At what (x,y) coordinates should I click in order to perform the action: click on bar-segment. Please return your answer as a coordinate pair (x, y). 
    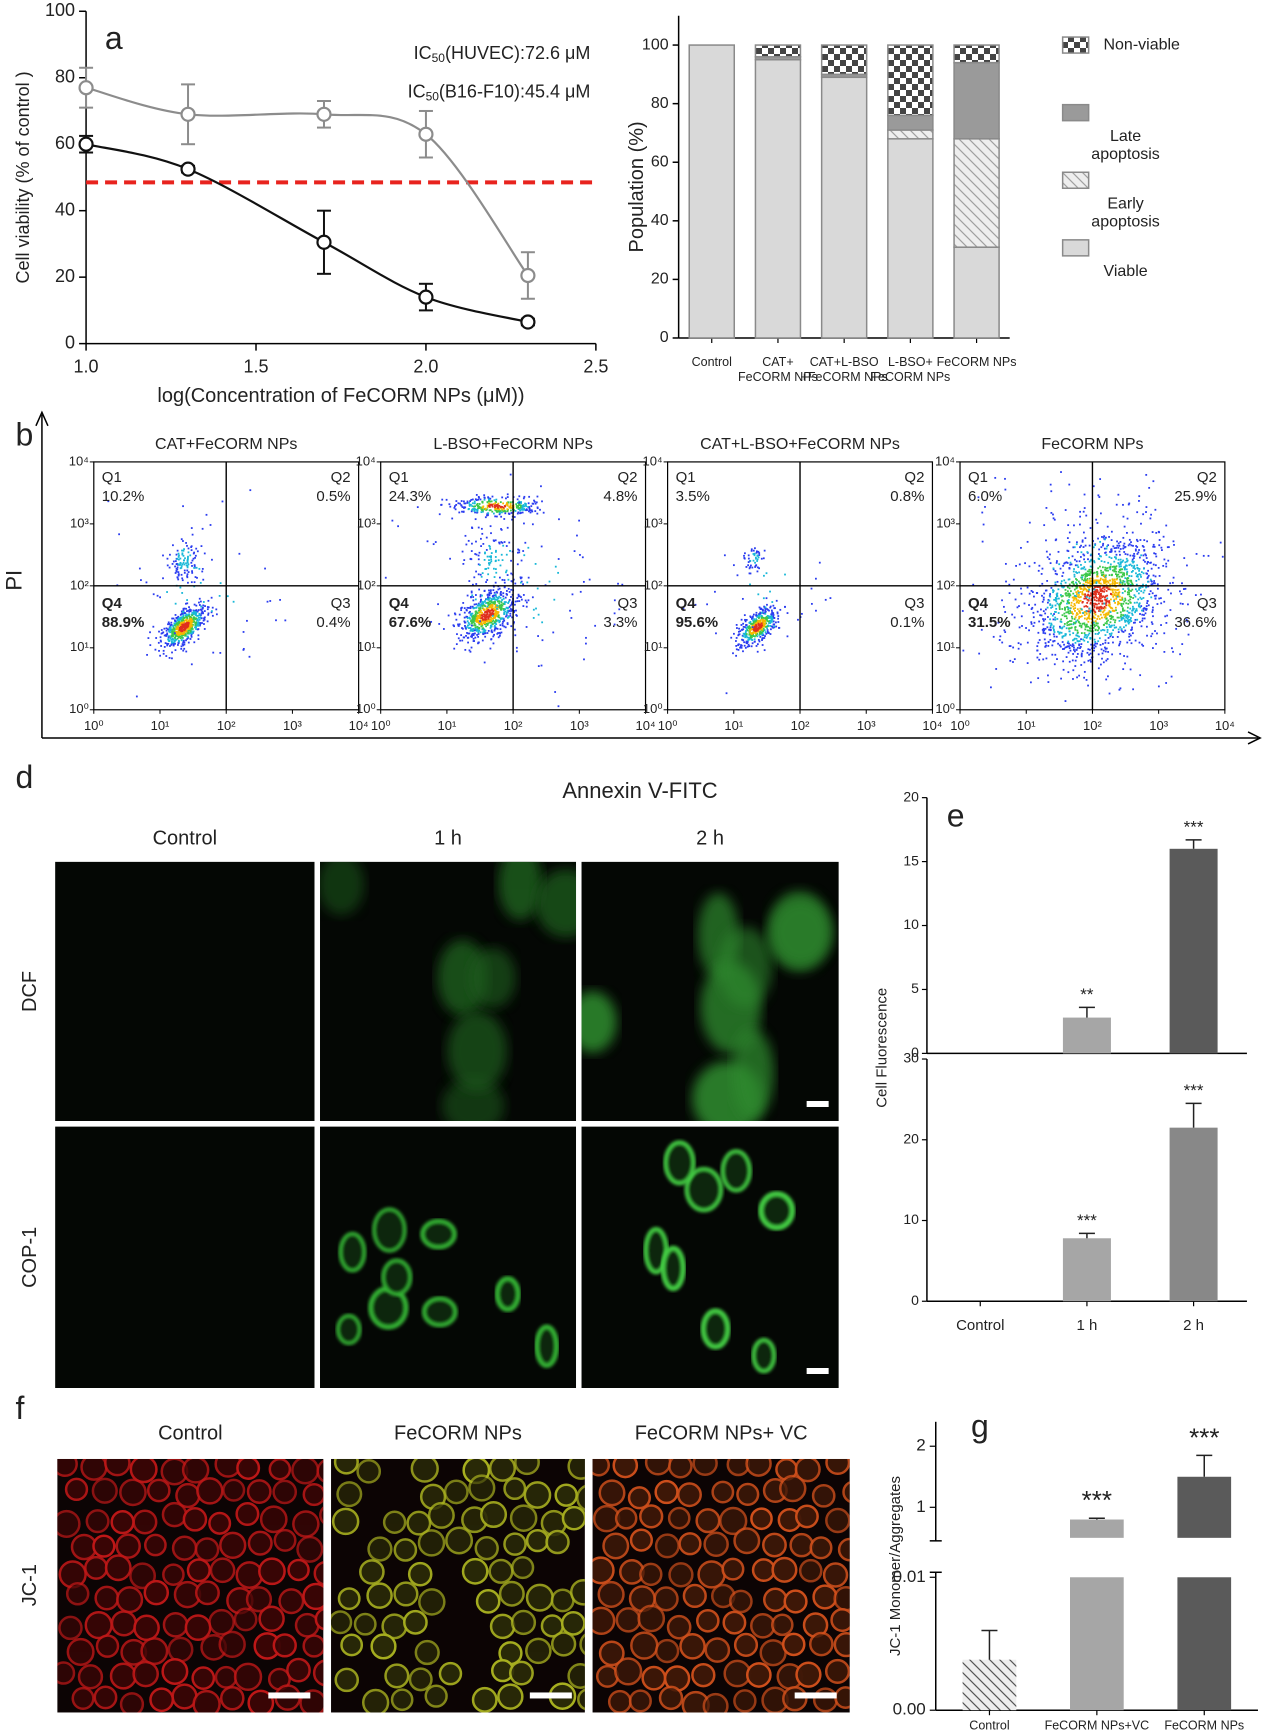
    Looking at the image, I should click on (976, 292).